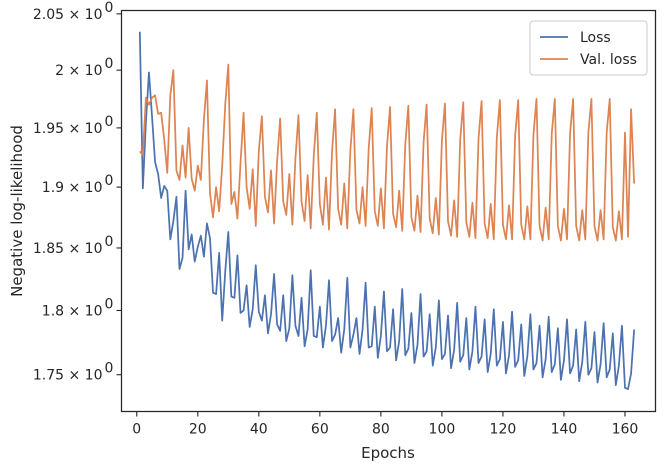 This screenshot has height=471, width=667. I want to click on x-tick-label: 100, so click(442, 430).